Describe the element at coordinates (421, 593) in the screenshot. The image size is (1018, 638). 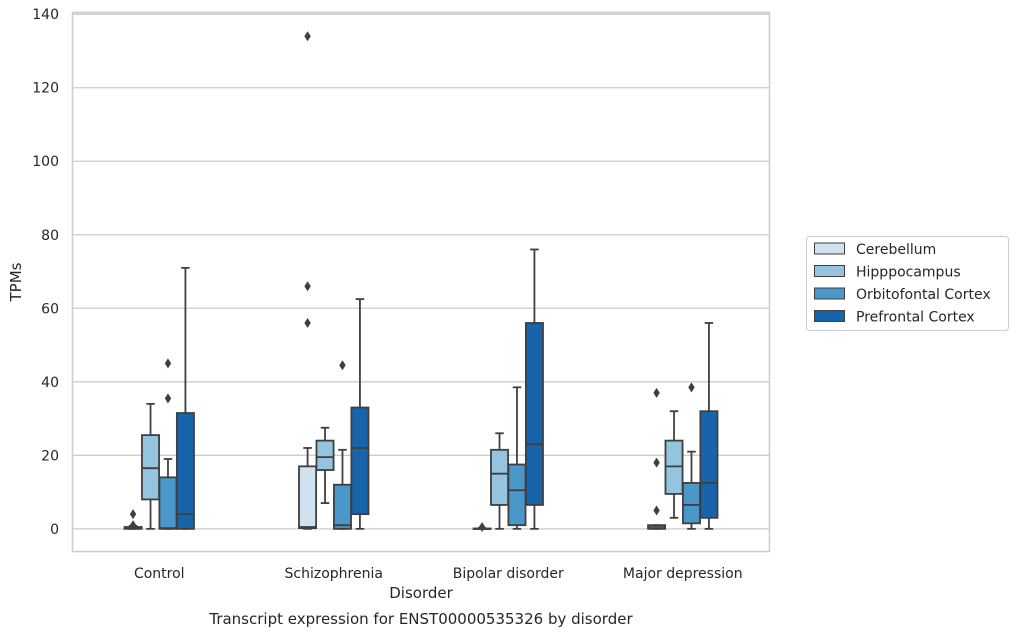
I see `x-axis-label: Disorder` at that location.